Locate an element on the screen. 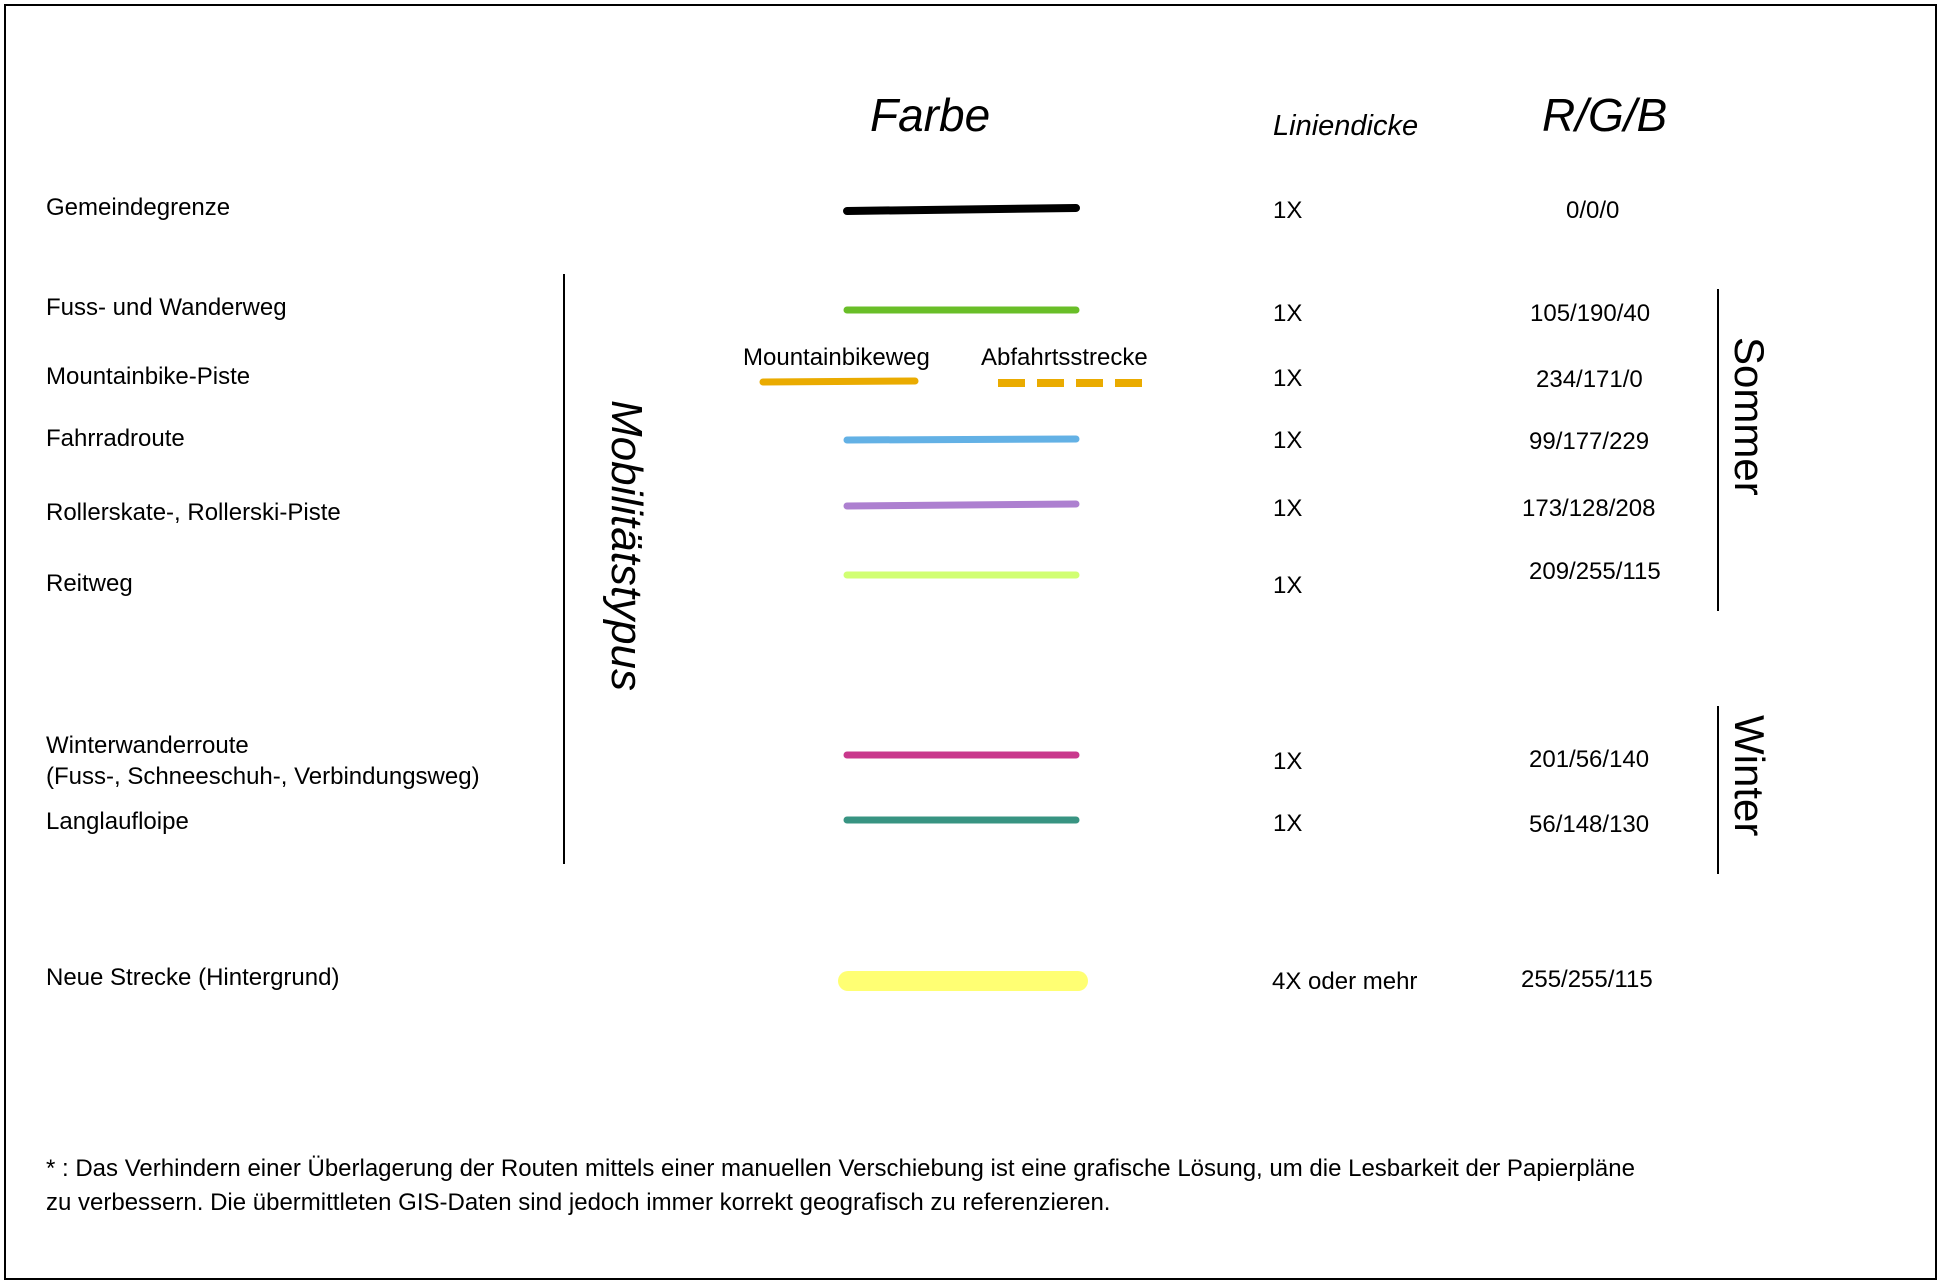 The width and height of the screenshot is (1943, 1284). bracket-sommer is located at coordinates (1718, 450).